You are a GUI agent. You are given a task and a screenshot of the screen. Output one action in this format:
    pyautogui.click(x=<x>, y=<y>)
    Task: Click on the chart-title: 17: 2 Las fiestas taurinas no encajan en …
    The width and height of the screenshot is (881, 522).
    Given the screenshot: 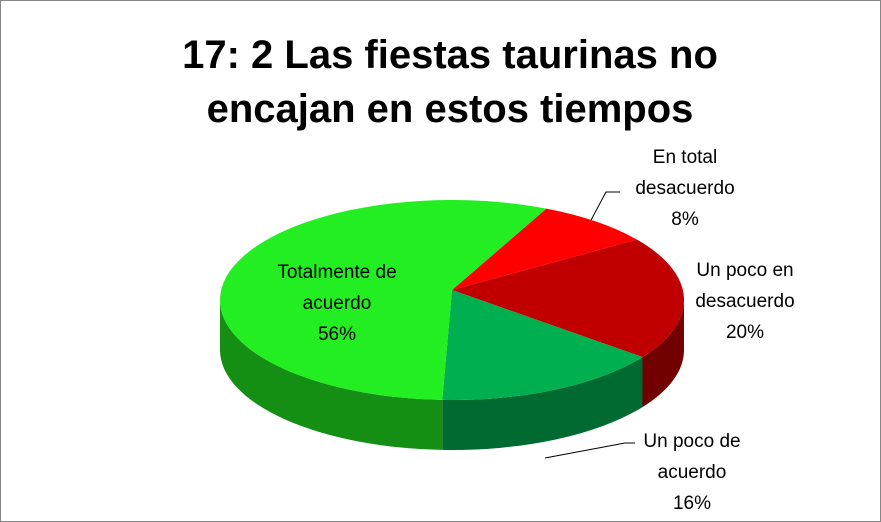 What is the action you would take?
    pyautogui.click(x=450, y=82)
    